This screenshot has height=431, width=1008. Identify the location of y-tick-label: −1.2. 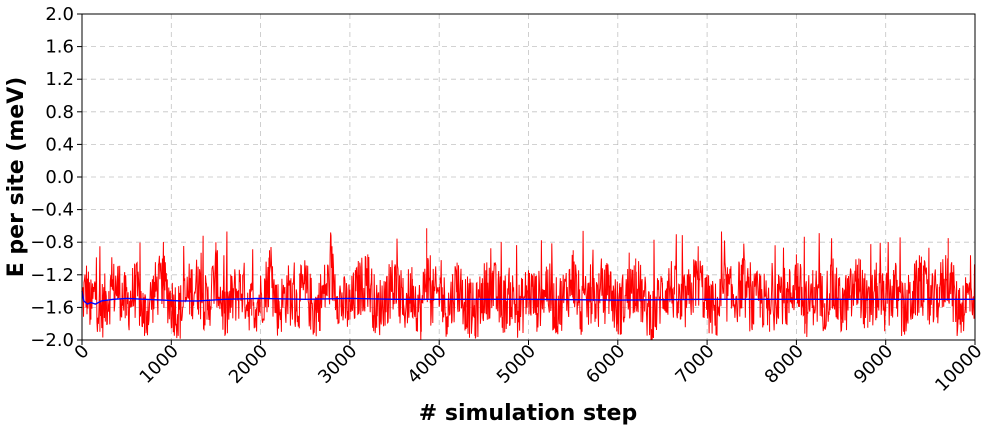
(52, 275).